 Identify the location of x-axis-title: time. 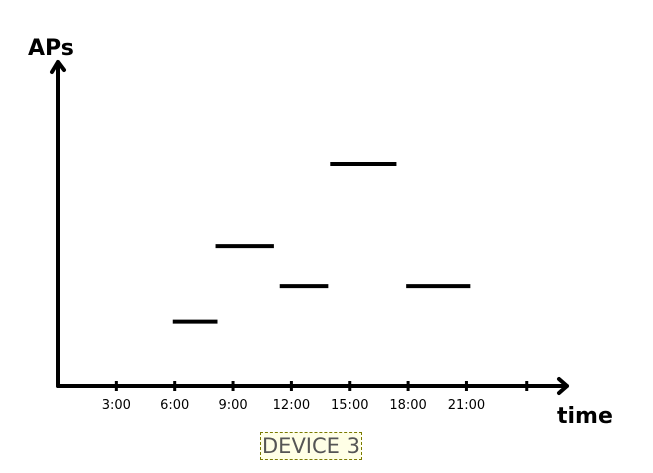
(585, 416).